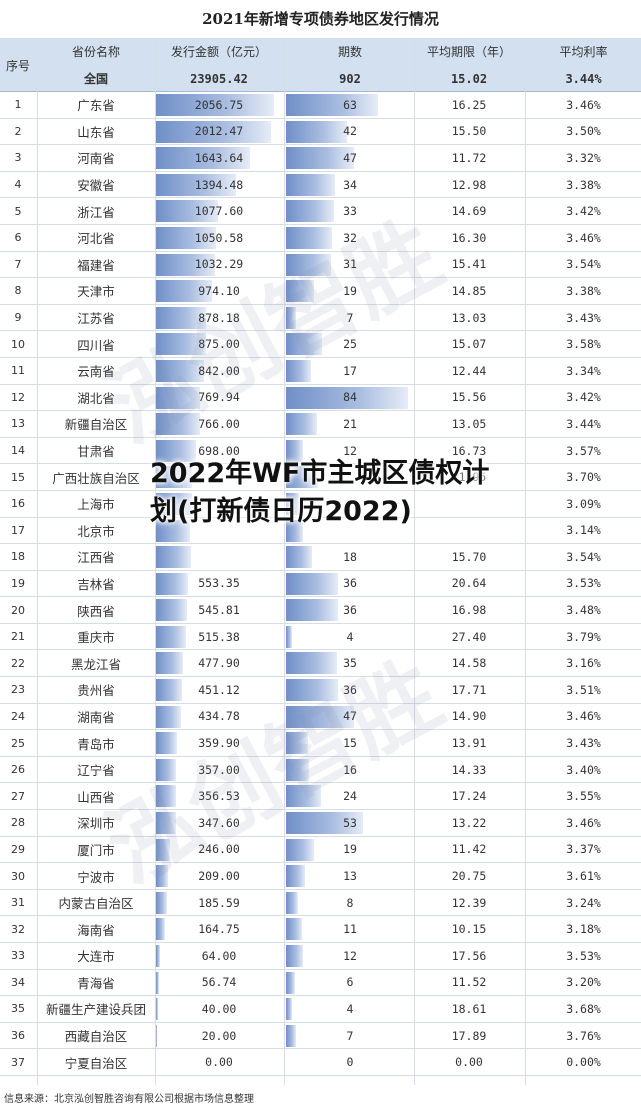  I want to click on total-term: 15.02, so click(469, 78).